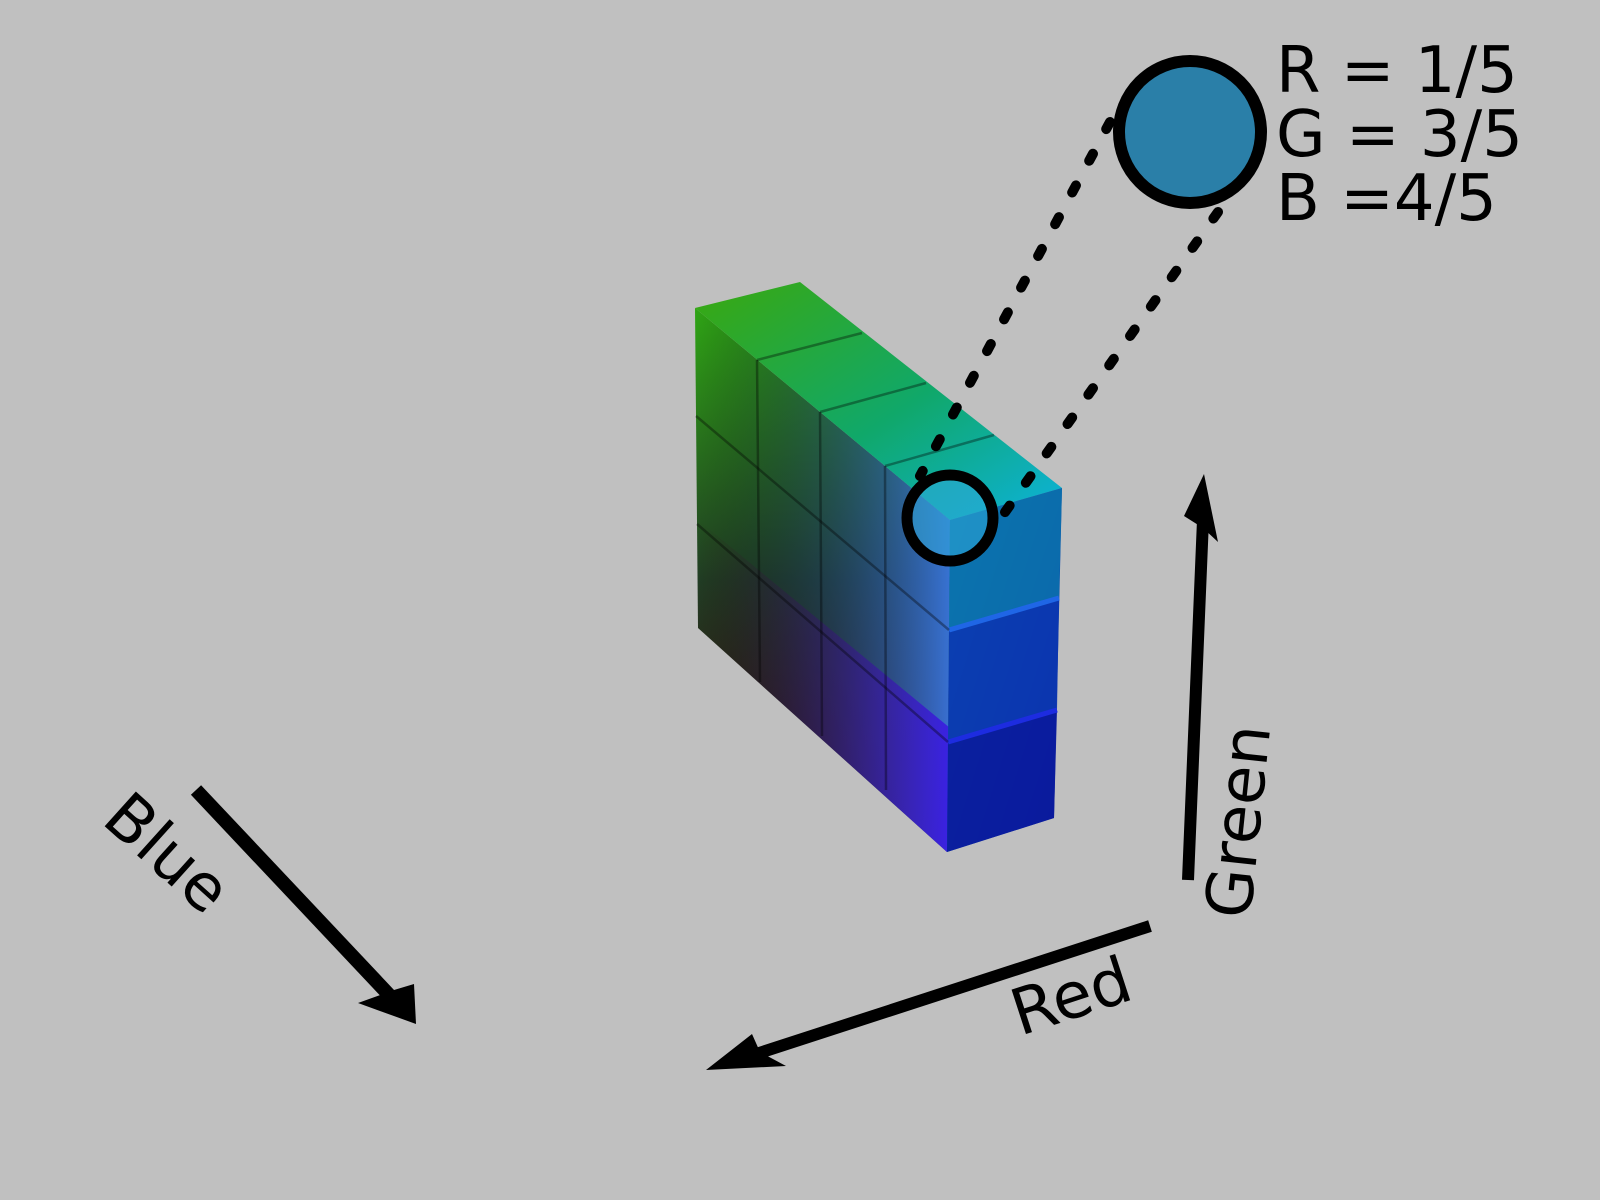 The width and height of the screenshot is (1600, 1200). I want to click on green-axis-arrowhead, so click(1201, 508).